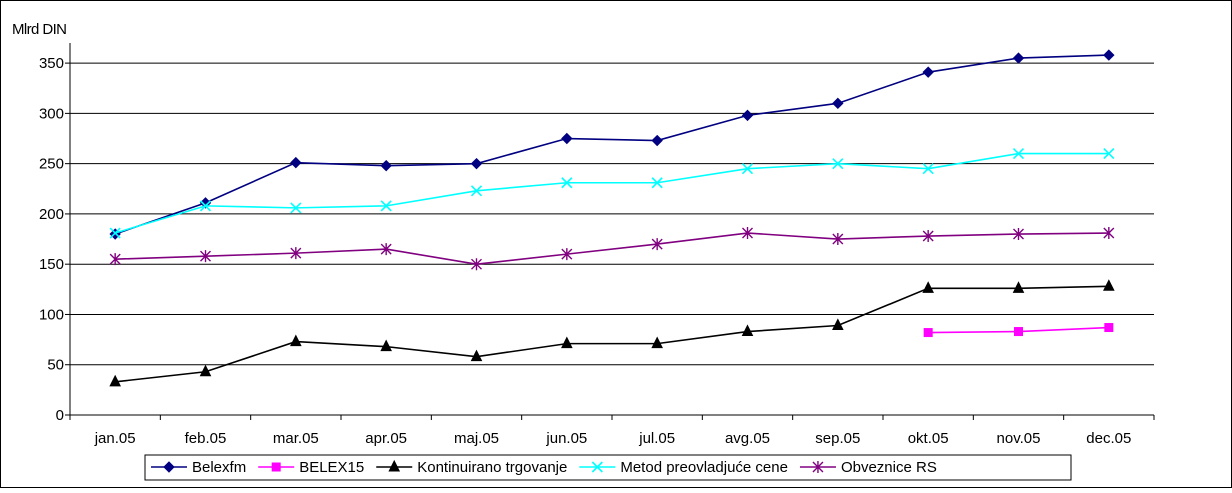 This screenshot has width=1232, height=493. What do you see at coordinates (928, 438) in the screenshot?
I see `x-tick-label: okt.05` at bounding box center [928, 438].